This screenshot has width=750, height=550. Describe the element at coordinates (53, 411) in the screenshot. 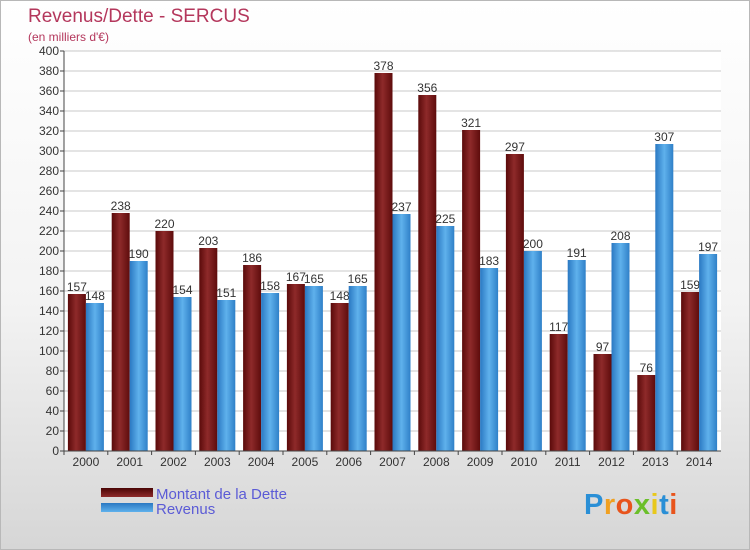

I see `y-tick-label: 40` at that location.